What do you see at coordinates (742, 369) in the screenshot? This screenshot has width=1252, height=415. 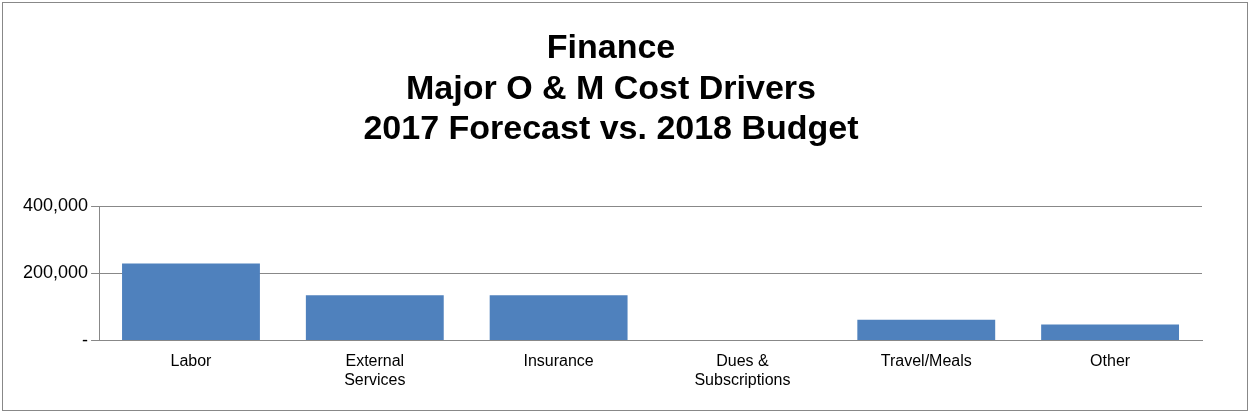 I see `x-tick-label: Dues & Subscriptions` at bounding box center [742, 369].